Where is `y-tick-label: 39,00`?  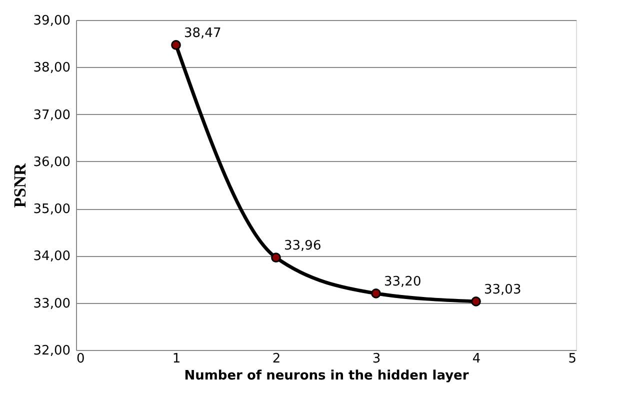 y-tick-label: 39,00 is located at coordinates (51, 21).